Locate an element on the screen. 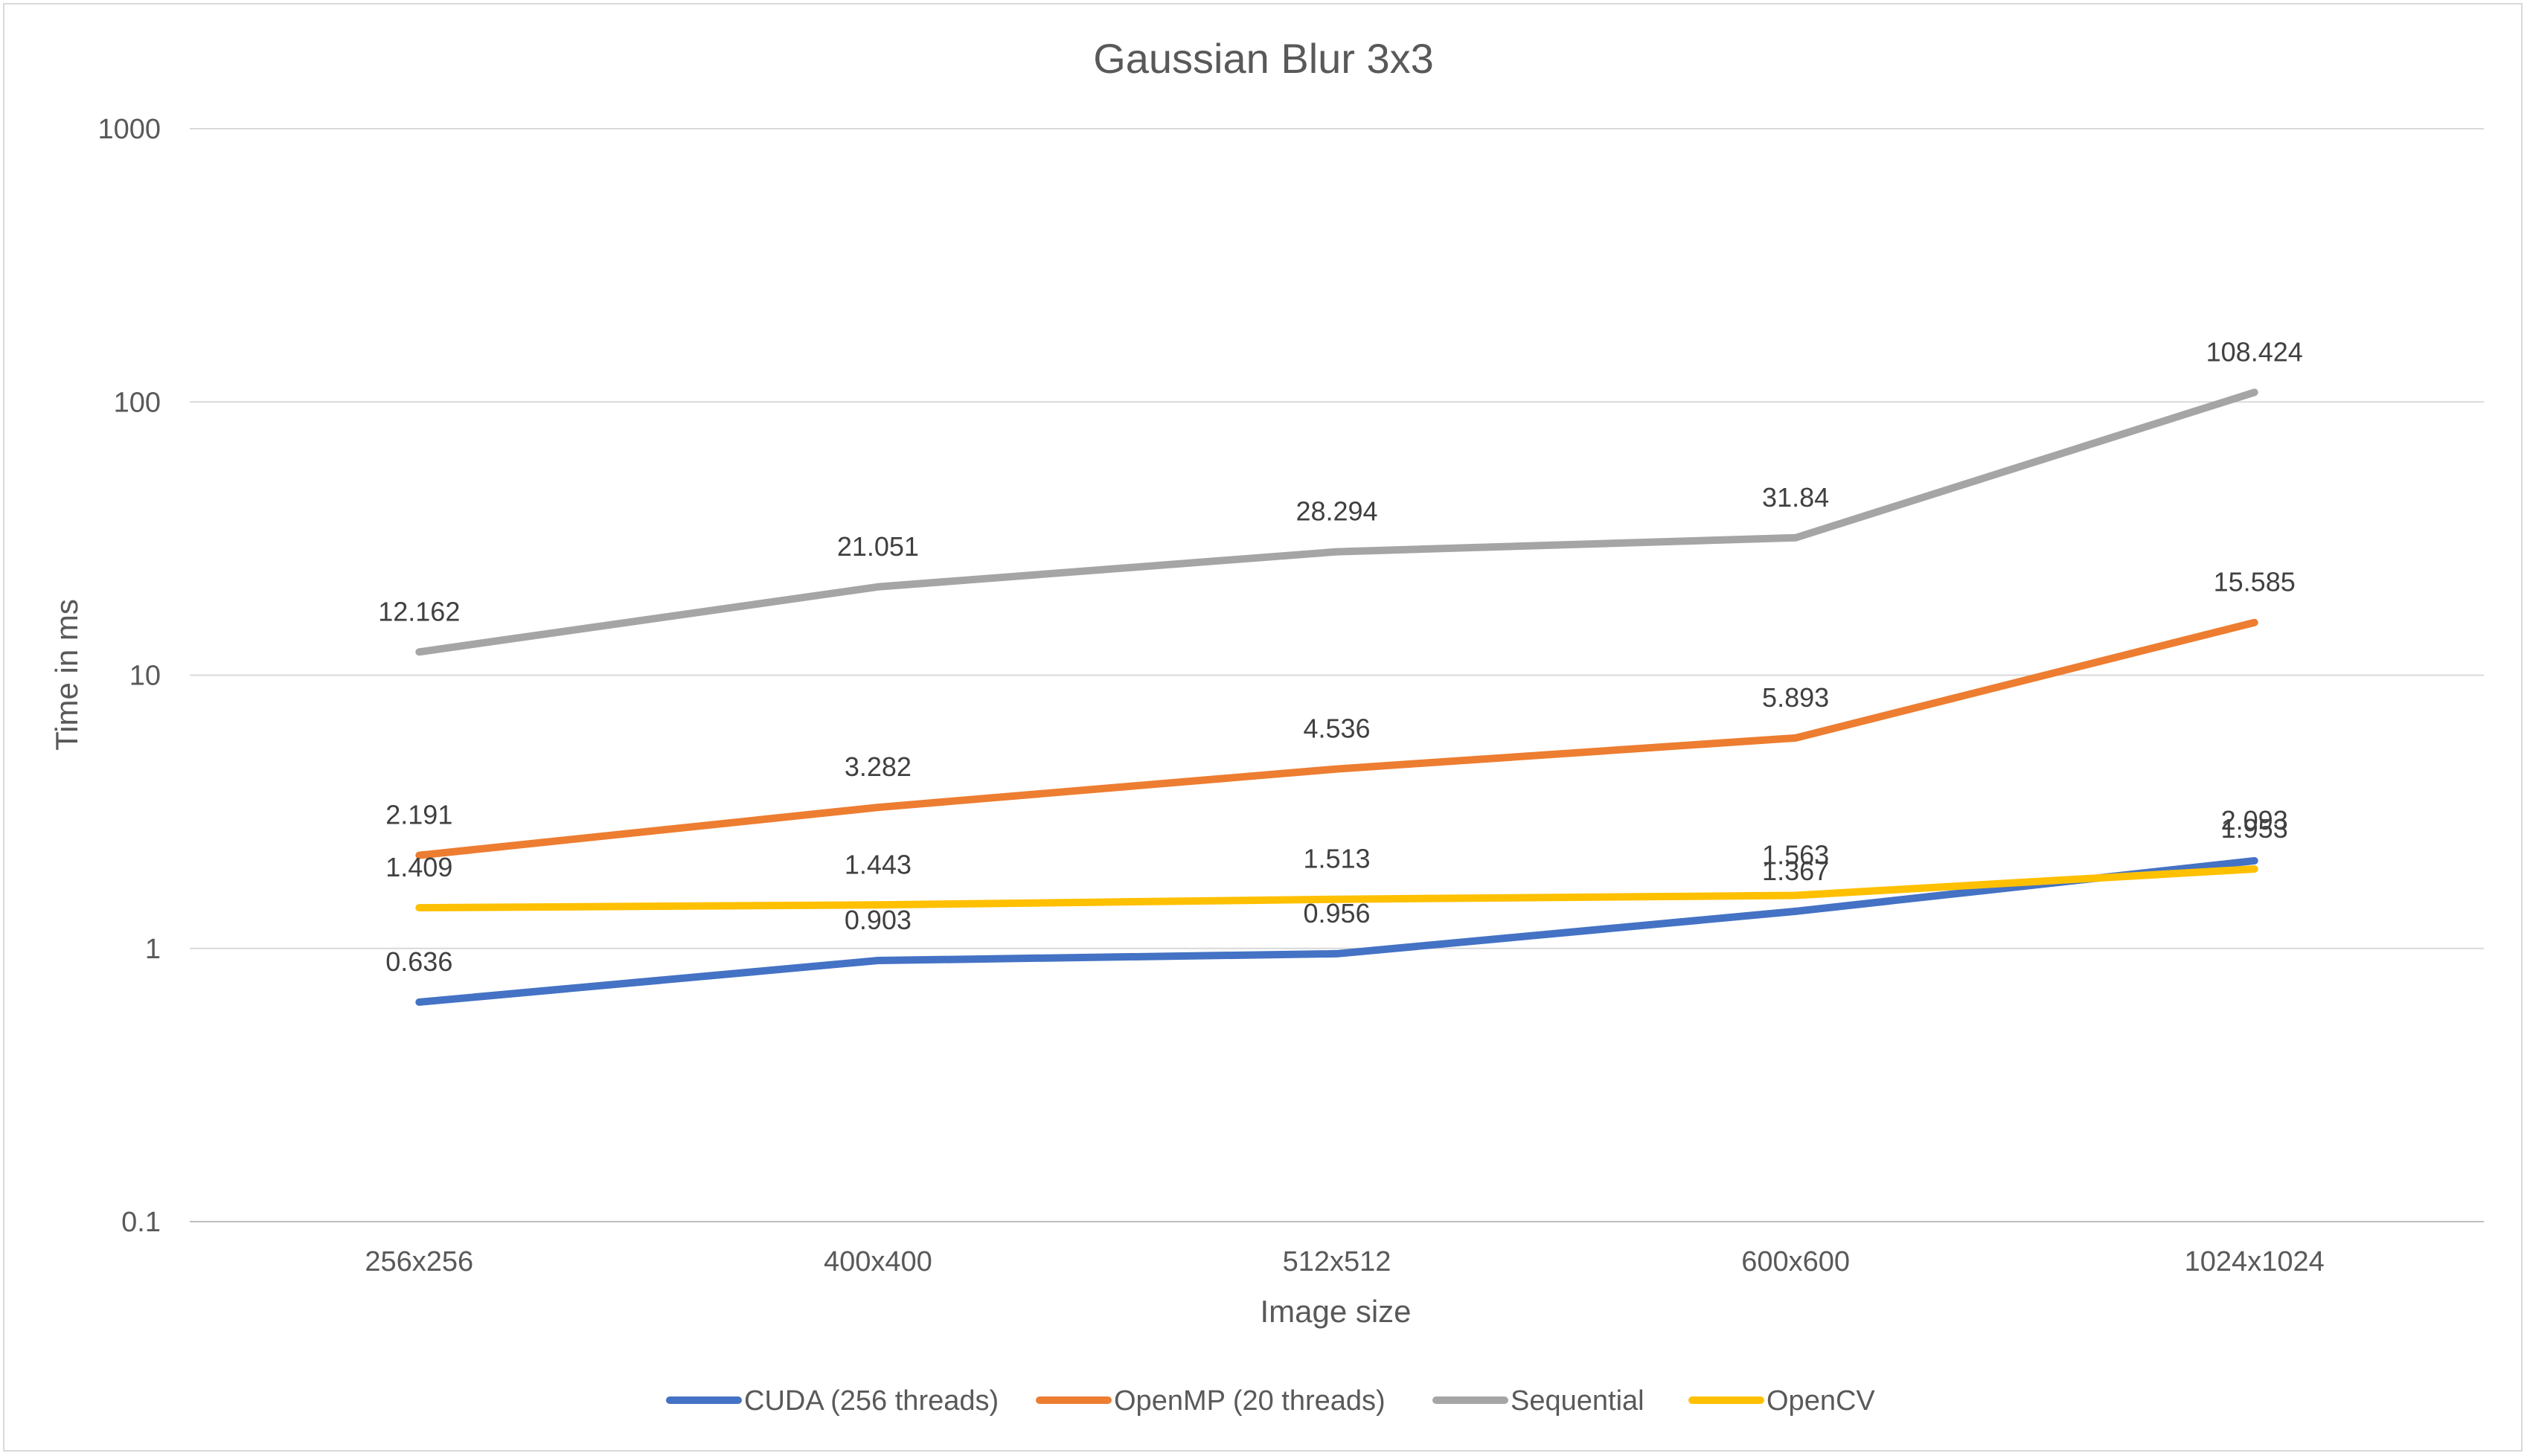 This screenshot has height=1456, width=2527. data-label: 108.424 is located at coordinates (2254, 351).